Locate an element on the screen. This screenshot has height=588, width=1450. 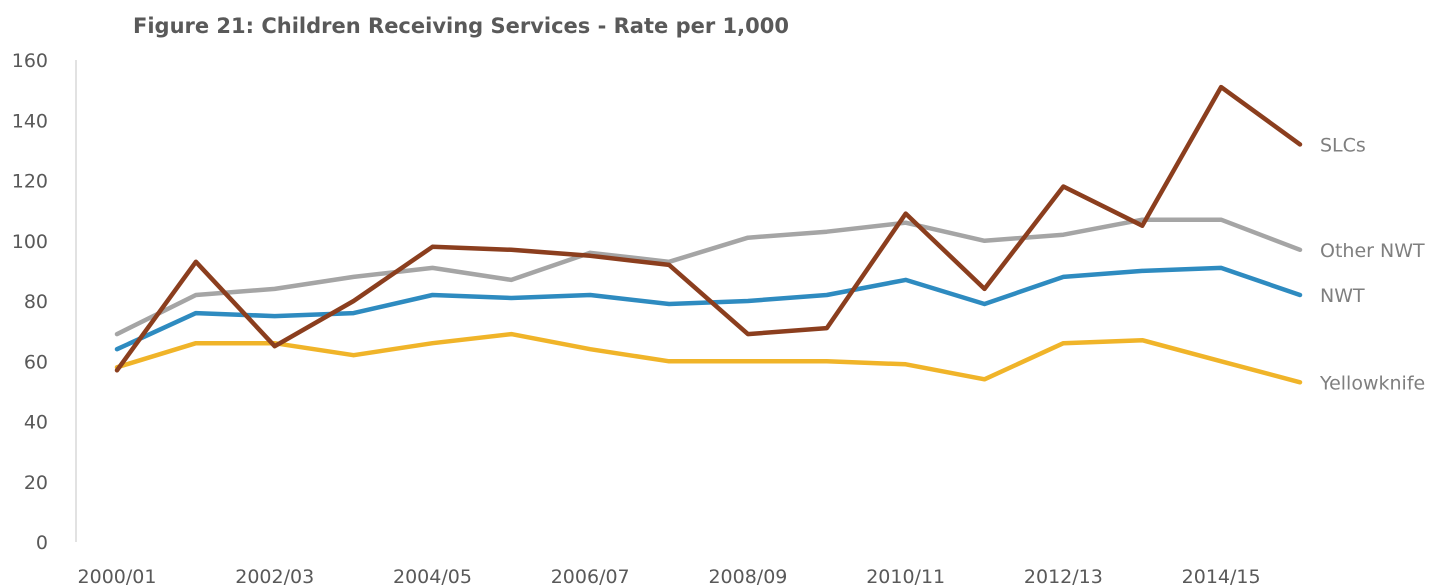
y-axis-ticks: 0 20 40 60 80 100 120 140 160 is located at coordinates (30, 302).